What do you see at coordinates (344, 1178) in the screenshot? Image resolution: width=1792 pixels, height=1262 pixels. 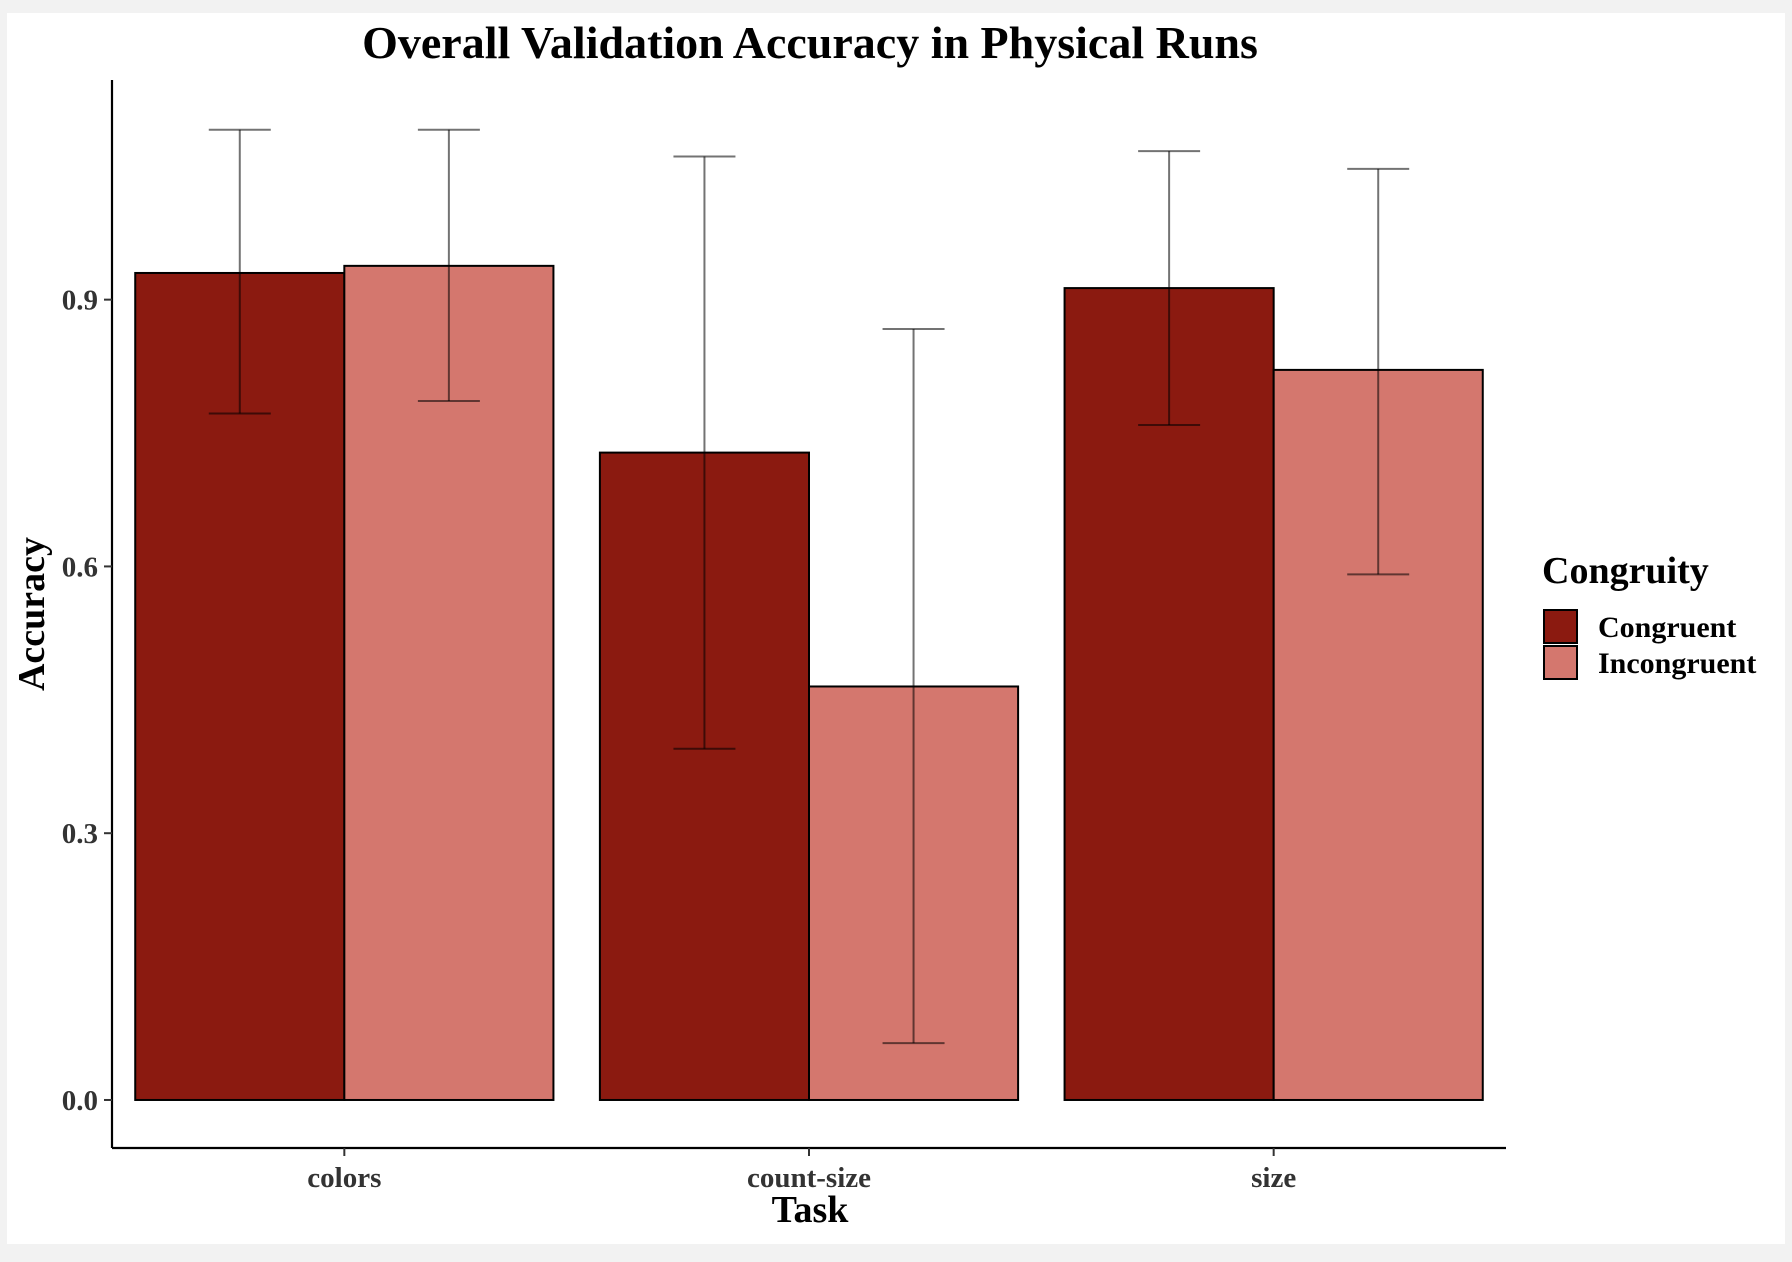 I see `x-tick-label: colors` at bounding box center [344, 1178].